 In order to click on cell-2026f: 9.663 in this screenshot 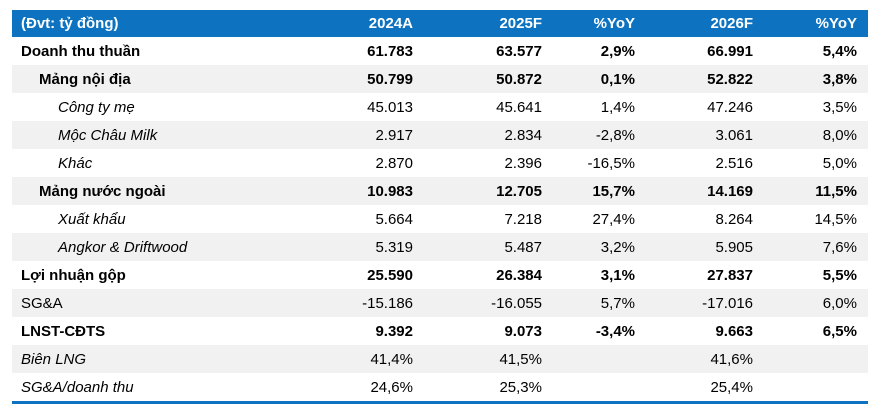, I will do `click(734, 331)`.